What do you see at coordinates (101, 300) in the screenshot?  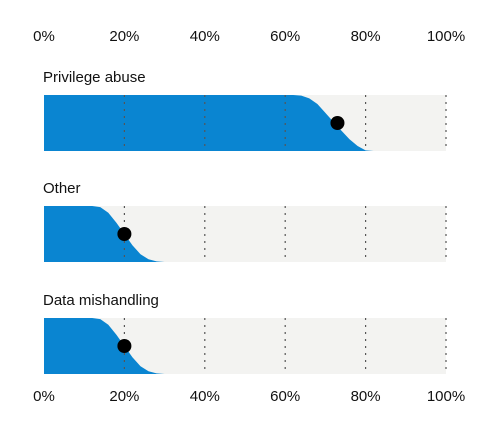 I see `series-label-data-mishandling: Data mishandling` at bounding box center [101, 300].